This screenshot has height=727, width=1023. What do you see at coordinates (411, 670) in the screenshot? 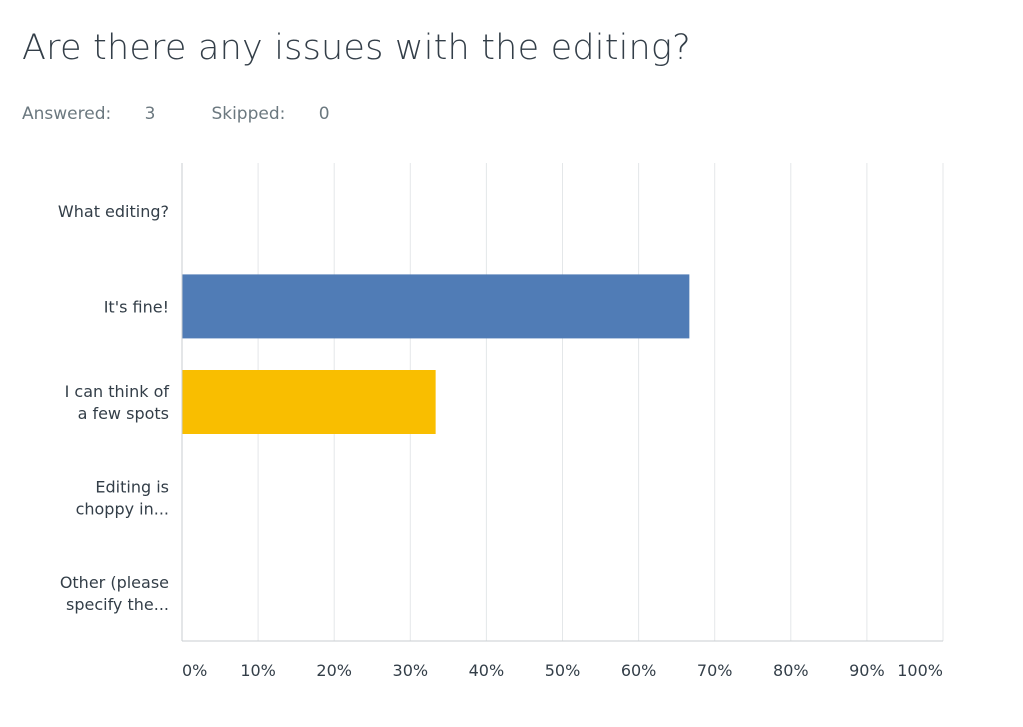
I see `x-tick-label: 30%` at bounding box center [411, 670].